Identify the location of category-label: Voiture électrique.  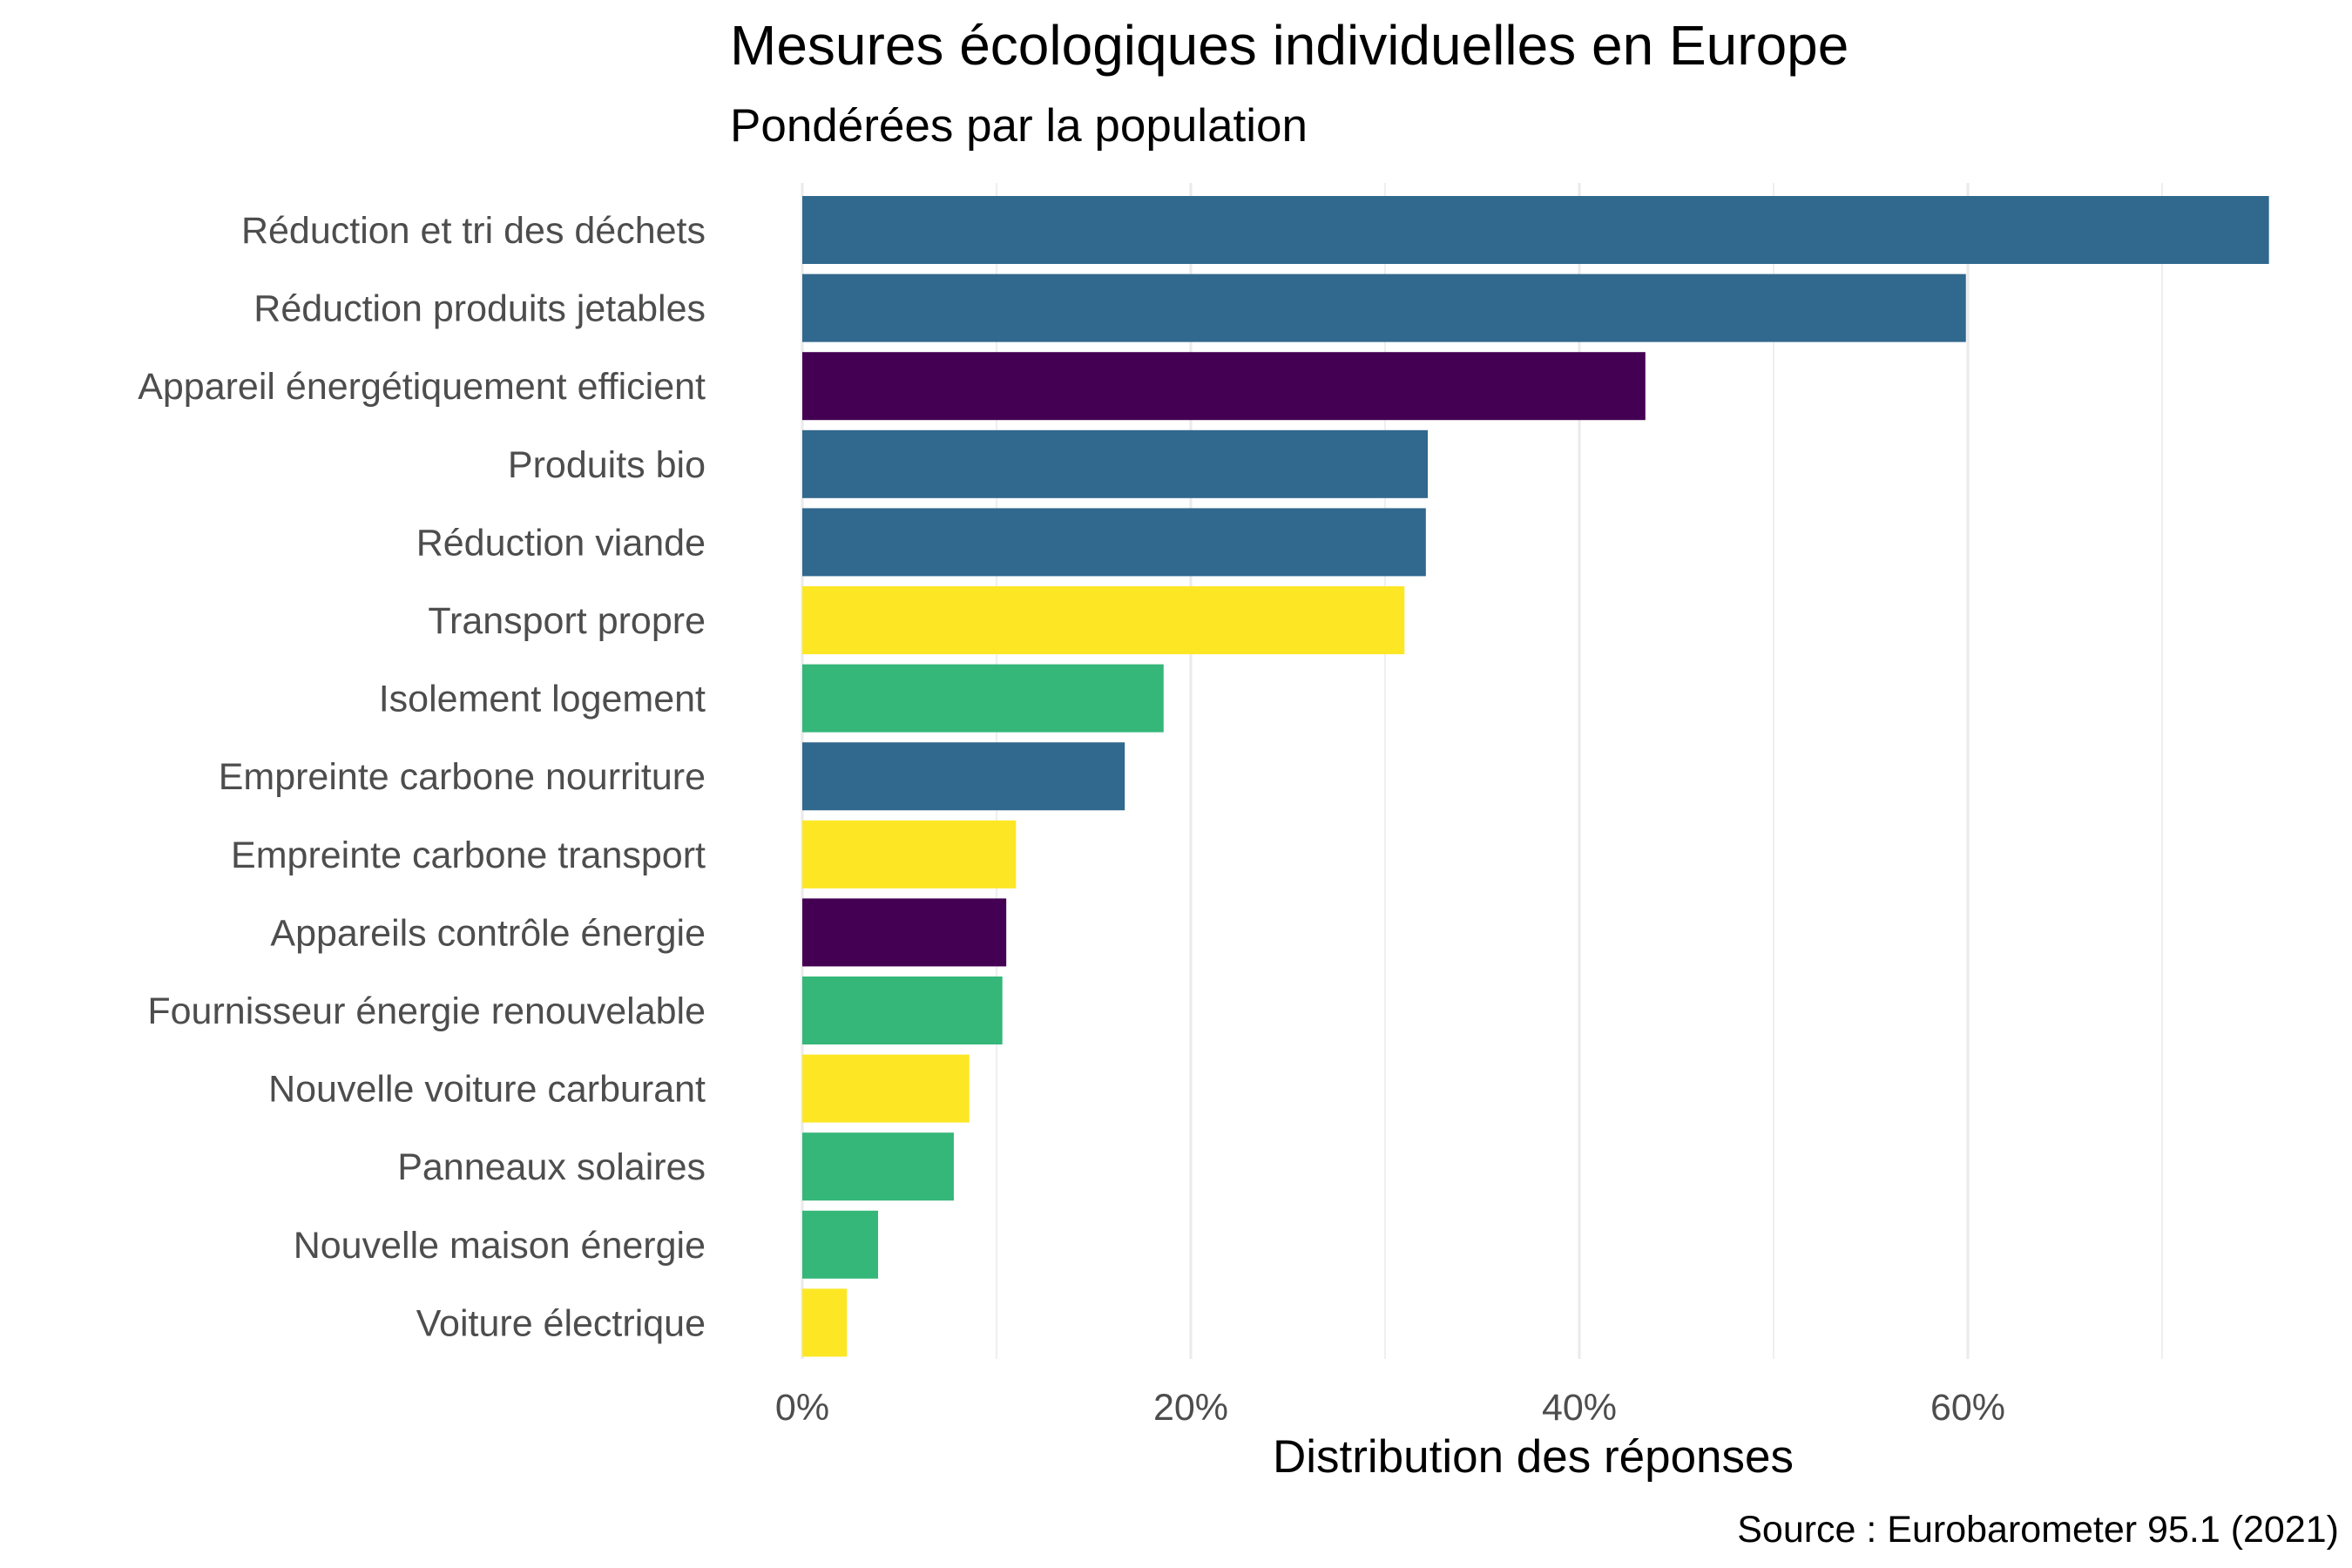
(561, 1323).